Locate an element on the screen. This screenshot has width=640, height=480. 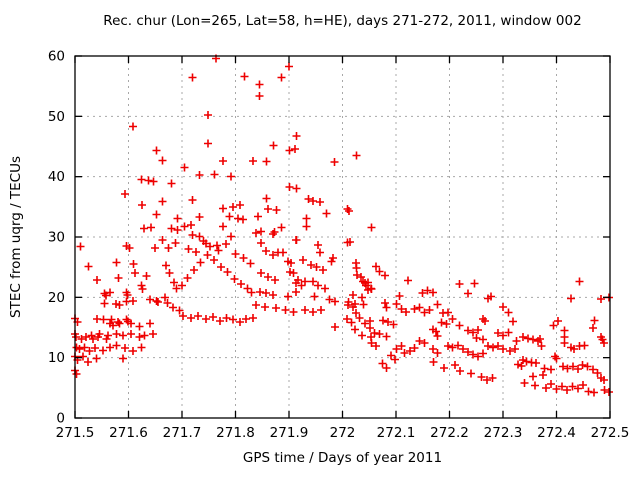
x-tick-label: 271.6 is located at coordinates (128, 433).